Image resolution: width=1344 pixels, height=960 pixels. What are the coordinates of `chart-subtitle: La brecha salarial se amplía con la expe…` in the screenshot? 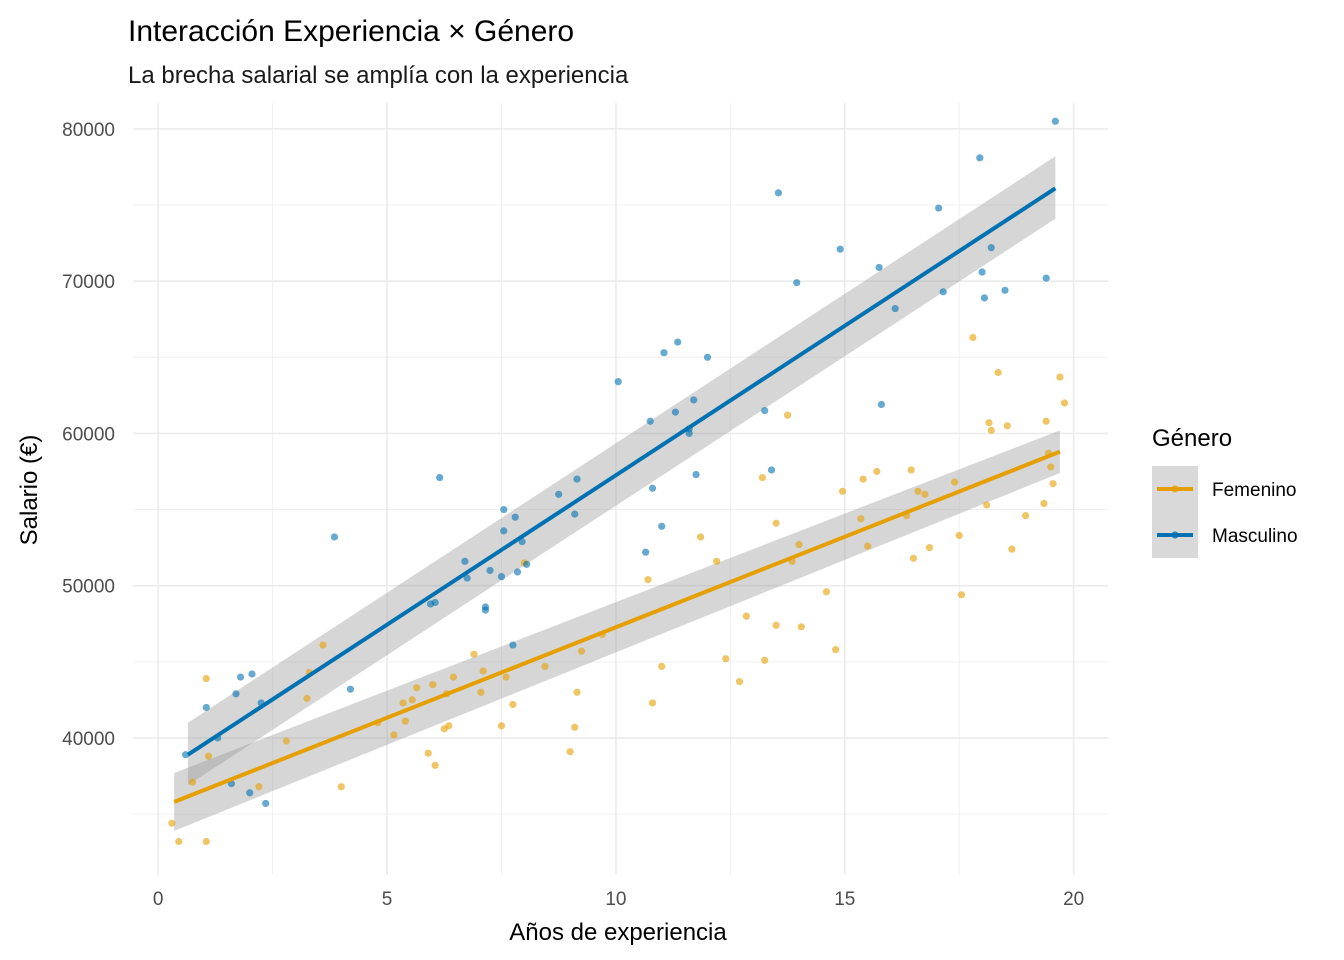 It's located at (378, 75).